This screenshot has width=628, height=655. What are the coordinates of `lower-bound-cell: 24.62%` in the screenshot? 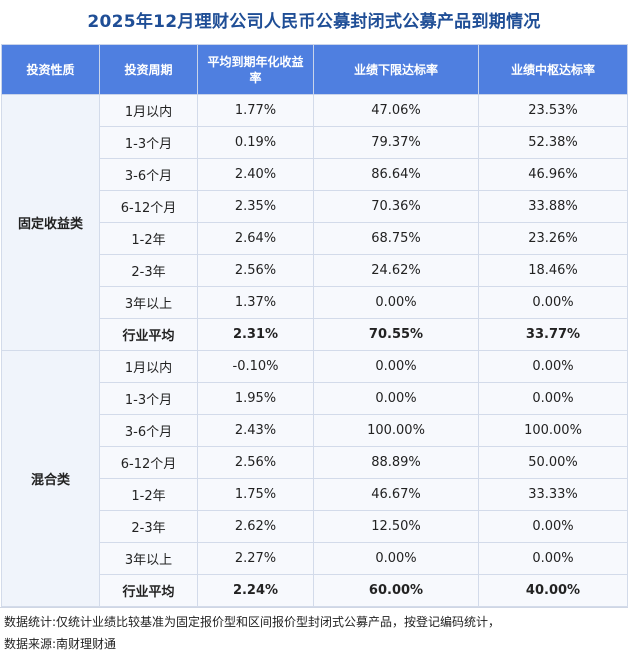 It's located at (396, 270).